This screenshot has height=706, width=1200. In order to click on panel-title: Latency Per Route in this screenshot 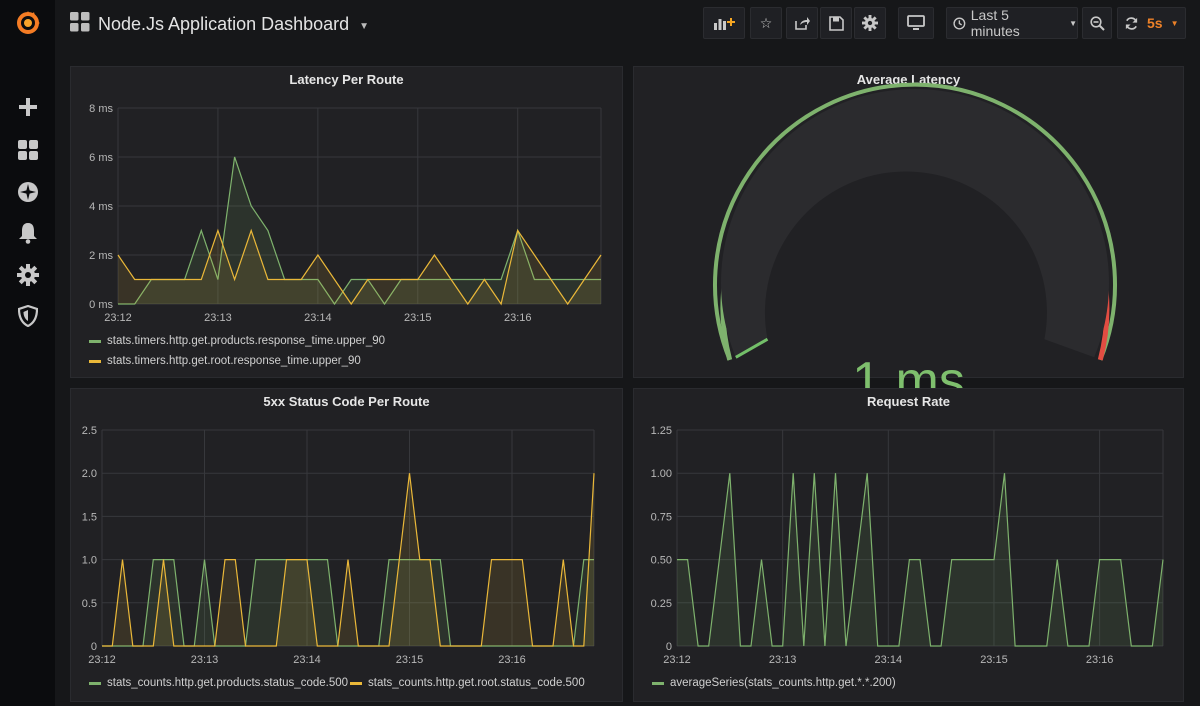, I will do `click(346, 79)`.